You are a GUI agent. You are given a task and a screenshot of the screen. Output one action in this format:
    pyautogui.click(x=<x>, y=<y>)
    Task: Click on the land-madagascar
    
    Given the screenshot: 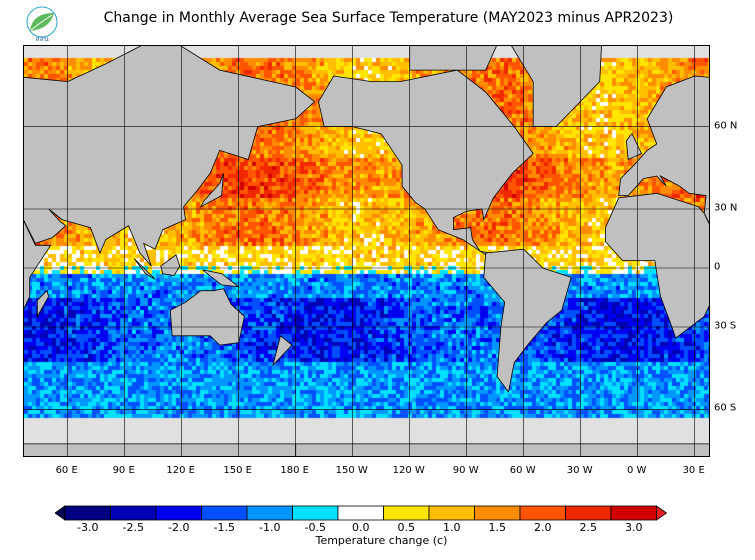 What is the action you would take?
    pyautogui.click(x=43, y=303)
    